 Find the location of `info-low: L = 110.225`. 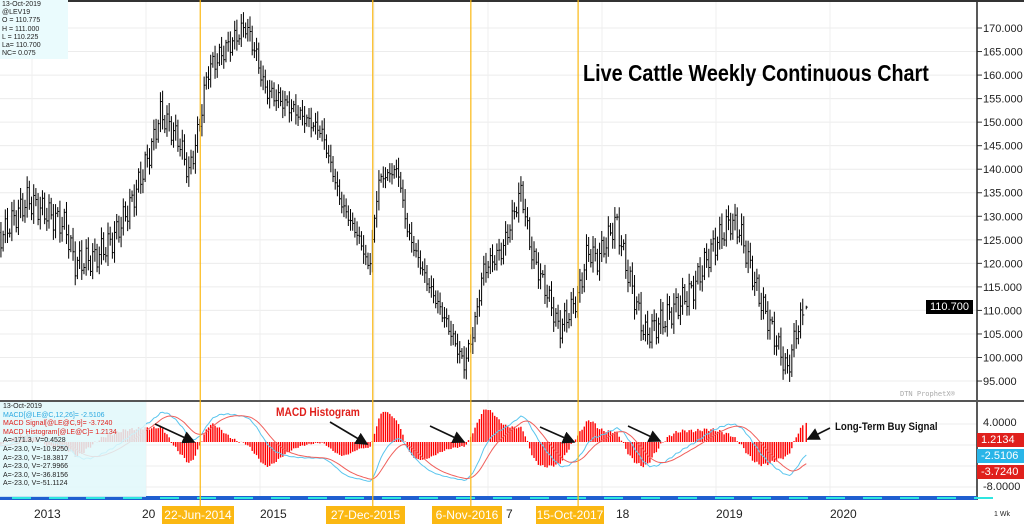

info-low: L = 110.225 is located at coordinates (20, 37).